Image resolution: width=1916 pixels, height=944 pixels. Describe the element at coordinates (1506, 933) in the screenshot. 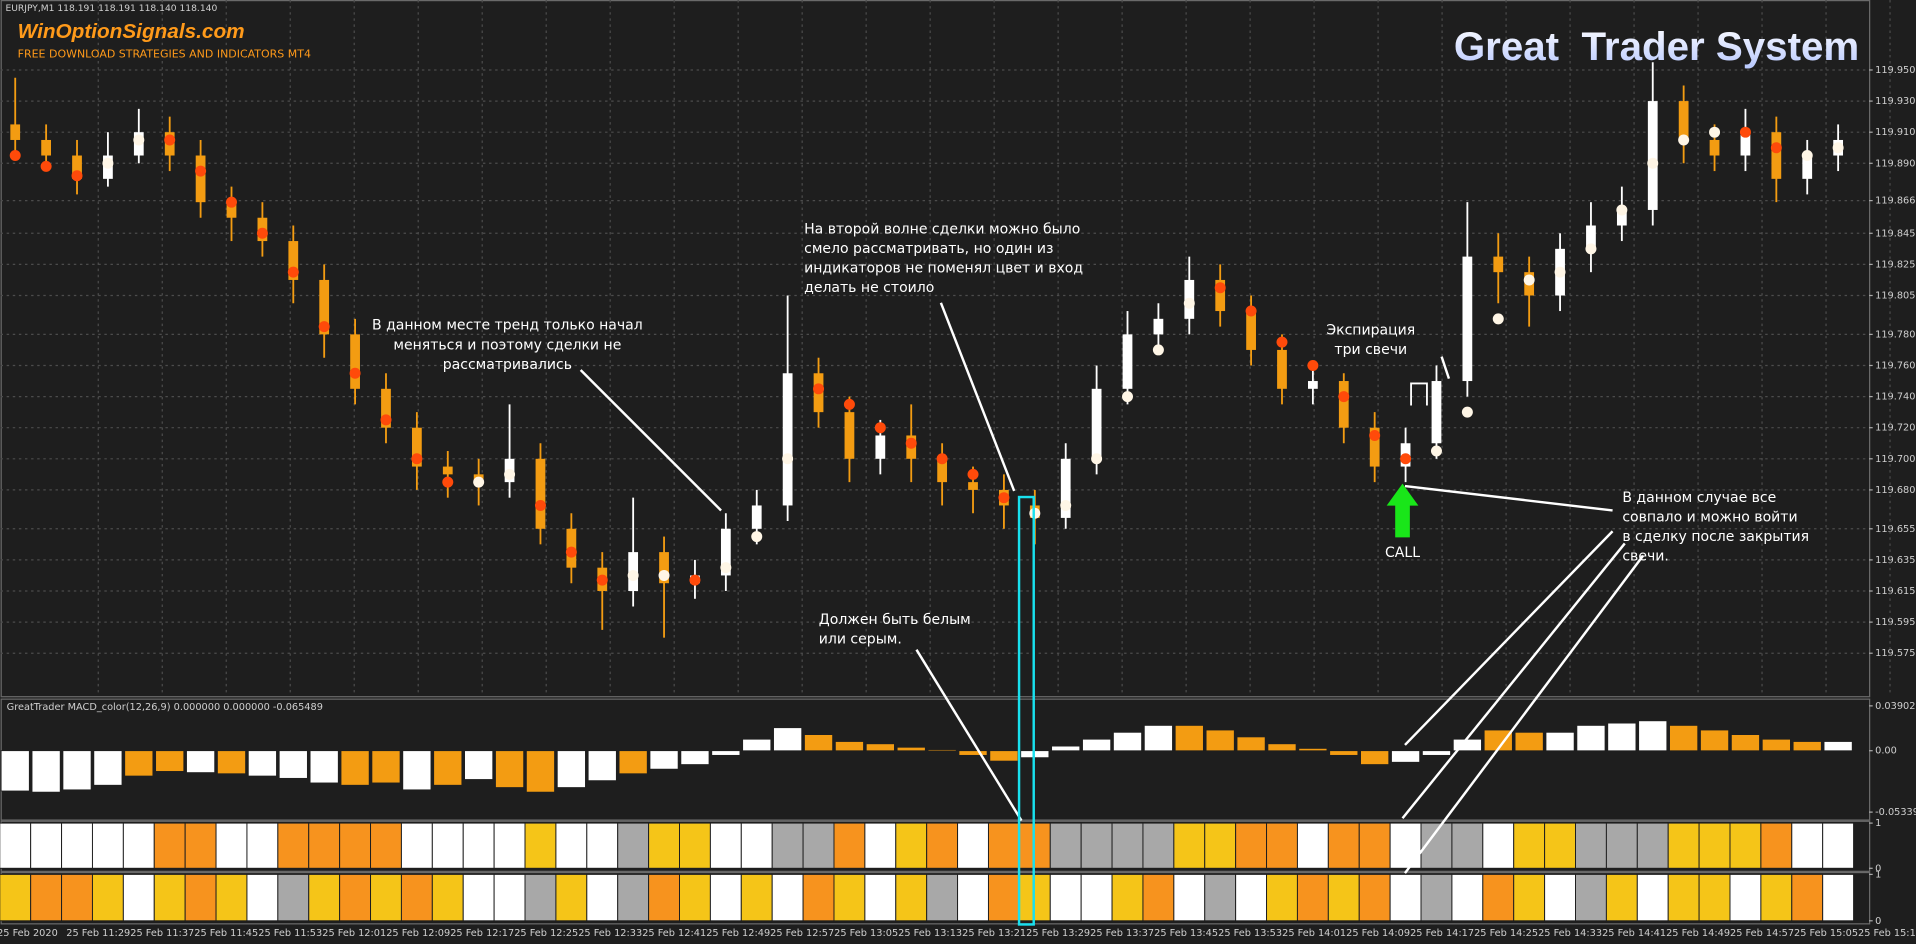

I see `x-tick-label: 25 Feb 14:25` at that location.